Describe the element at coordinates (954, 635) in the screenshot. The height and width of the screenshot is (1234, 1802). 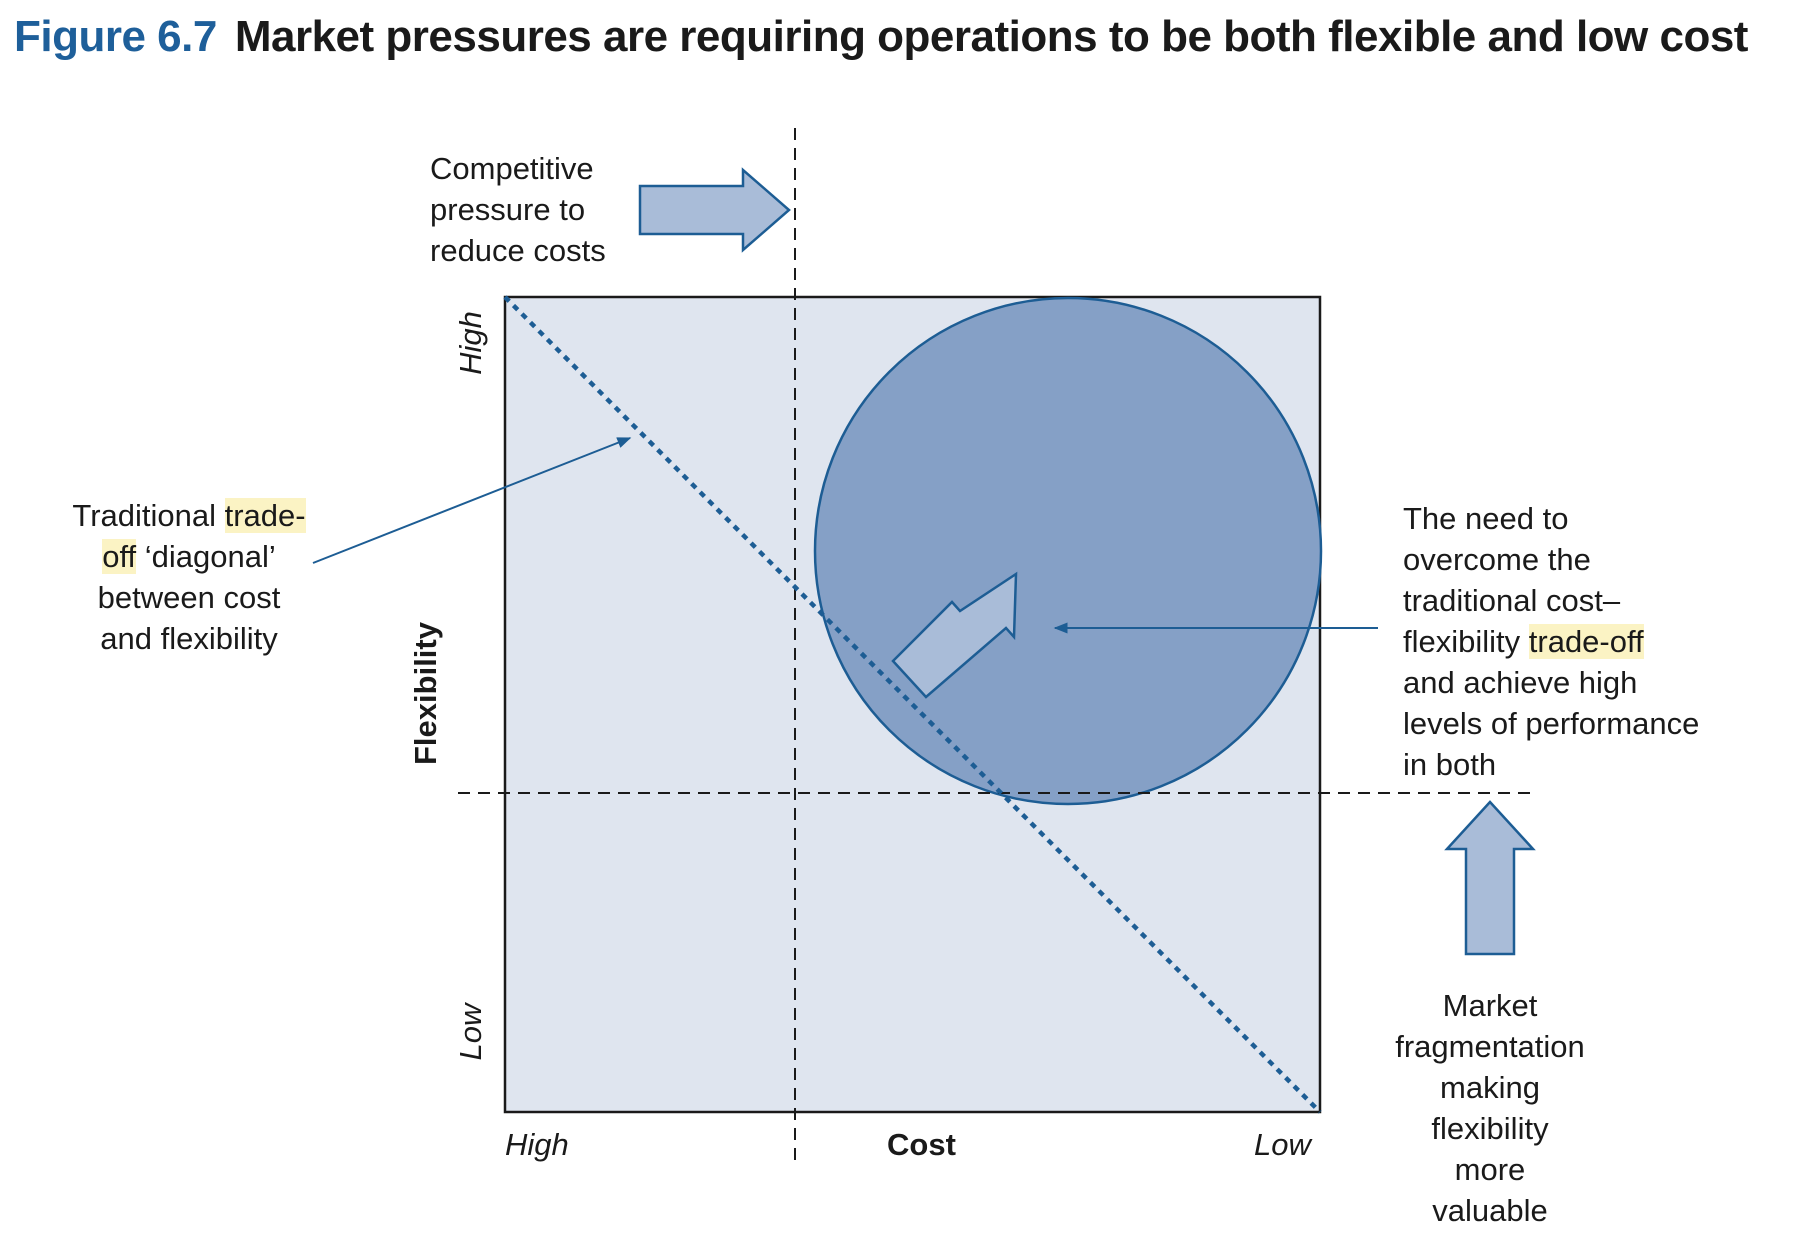
I see `improvement-arrow` at that location.